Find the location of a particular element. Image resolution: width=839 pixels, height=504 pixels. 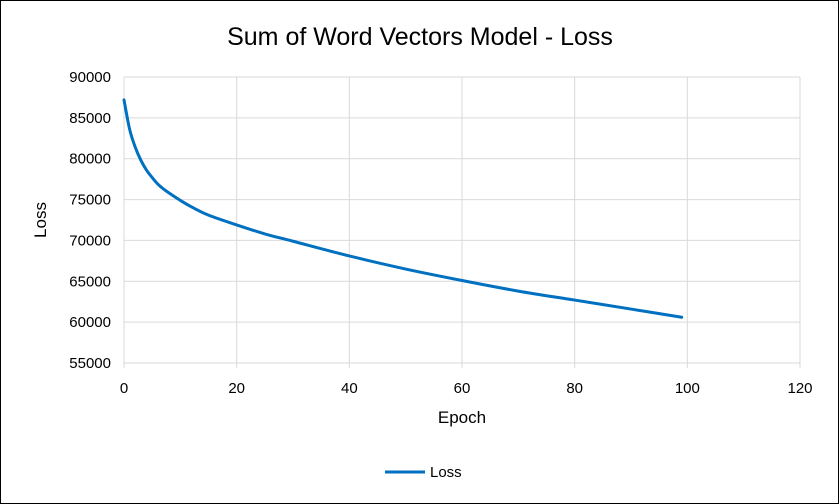

x-tick-label: 0 is located at coordinates (124, 388).